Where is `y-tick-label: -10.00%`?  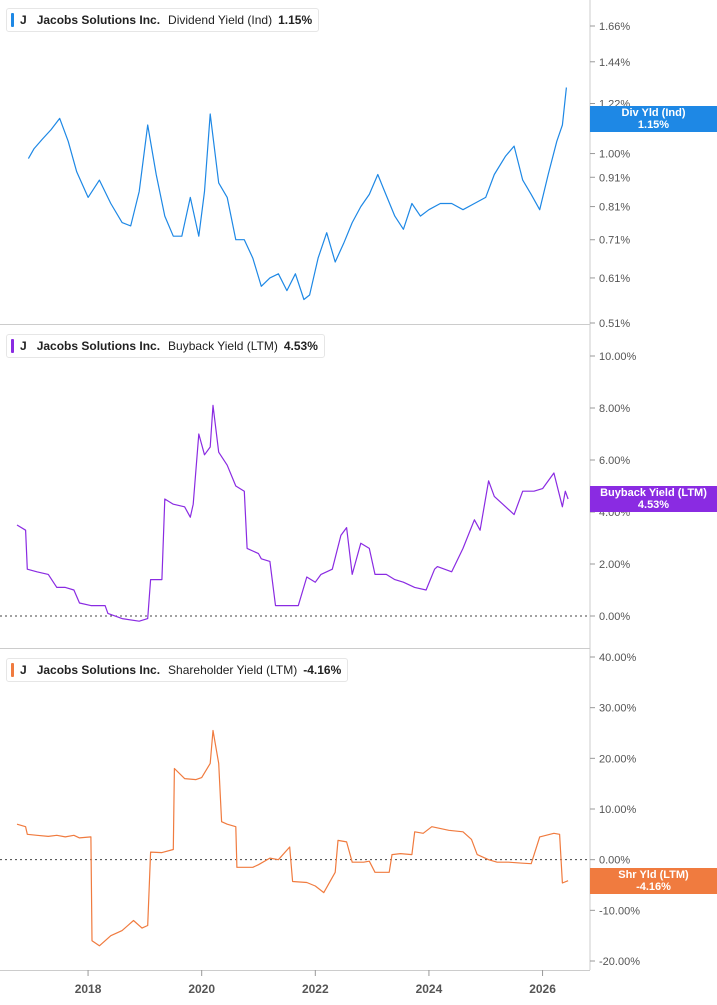
y-tick-label: -10.00% is located at coordinates (619, 911).